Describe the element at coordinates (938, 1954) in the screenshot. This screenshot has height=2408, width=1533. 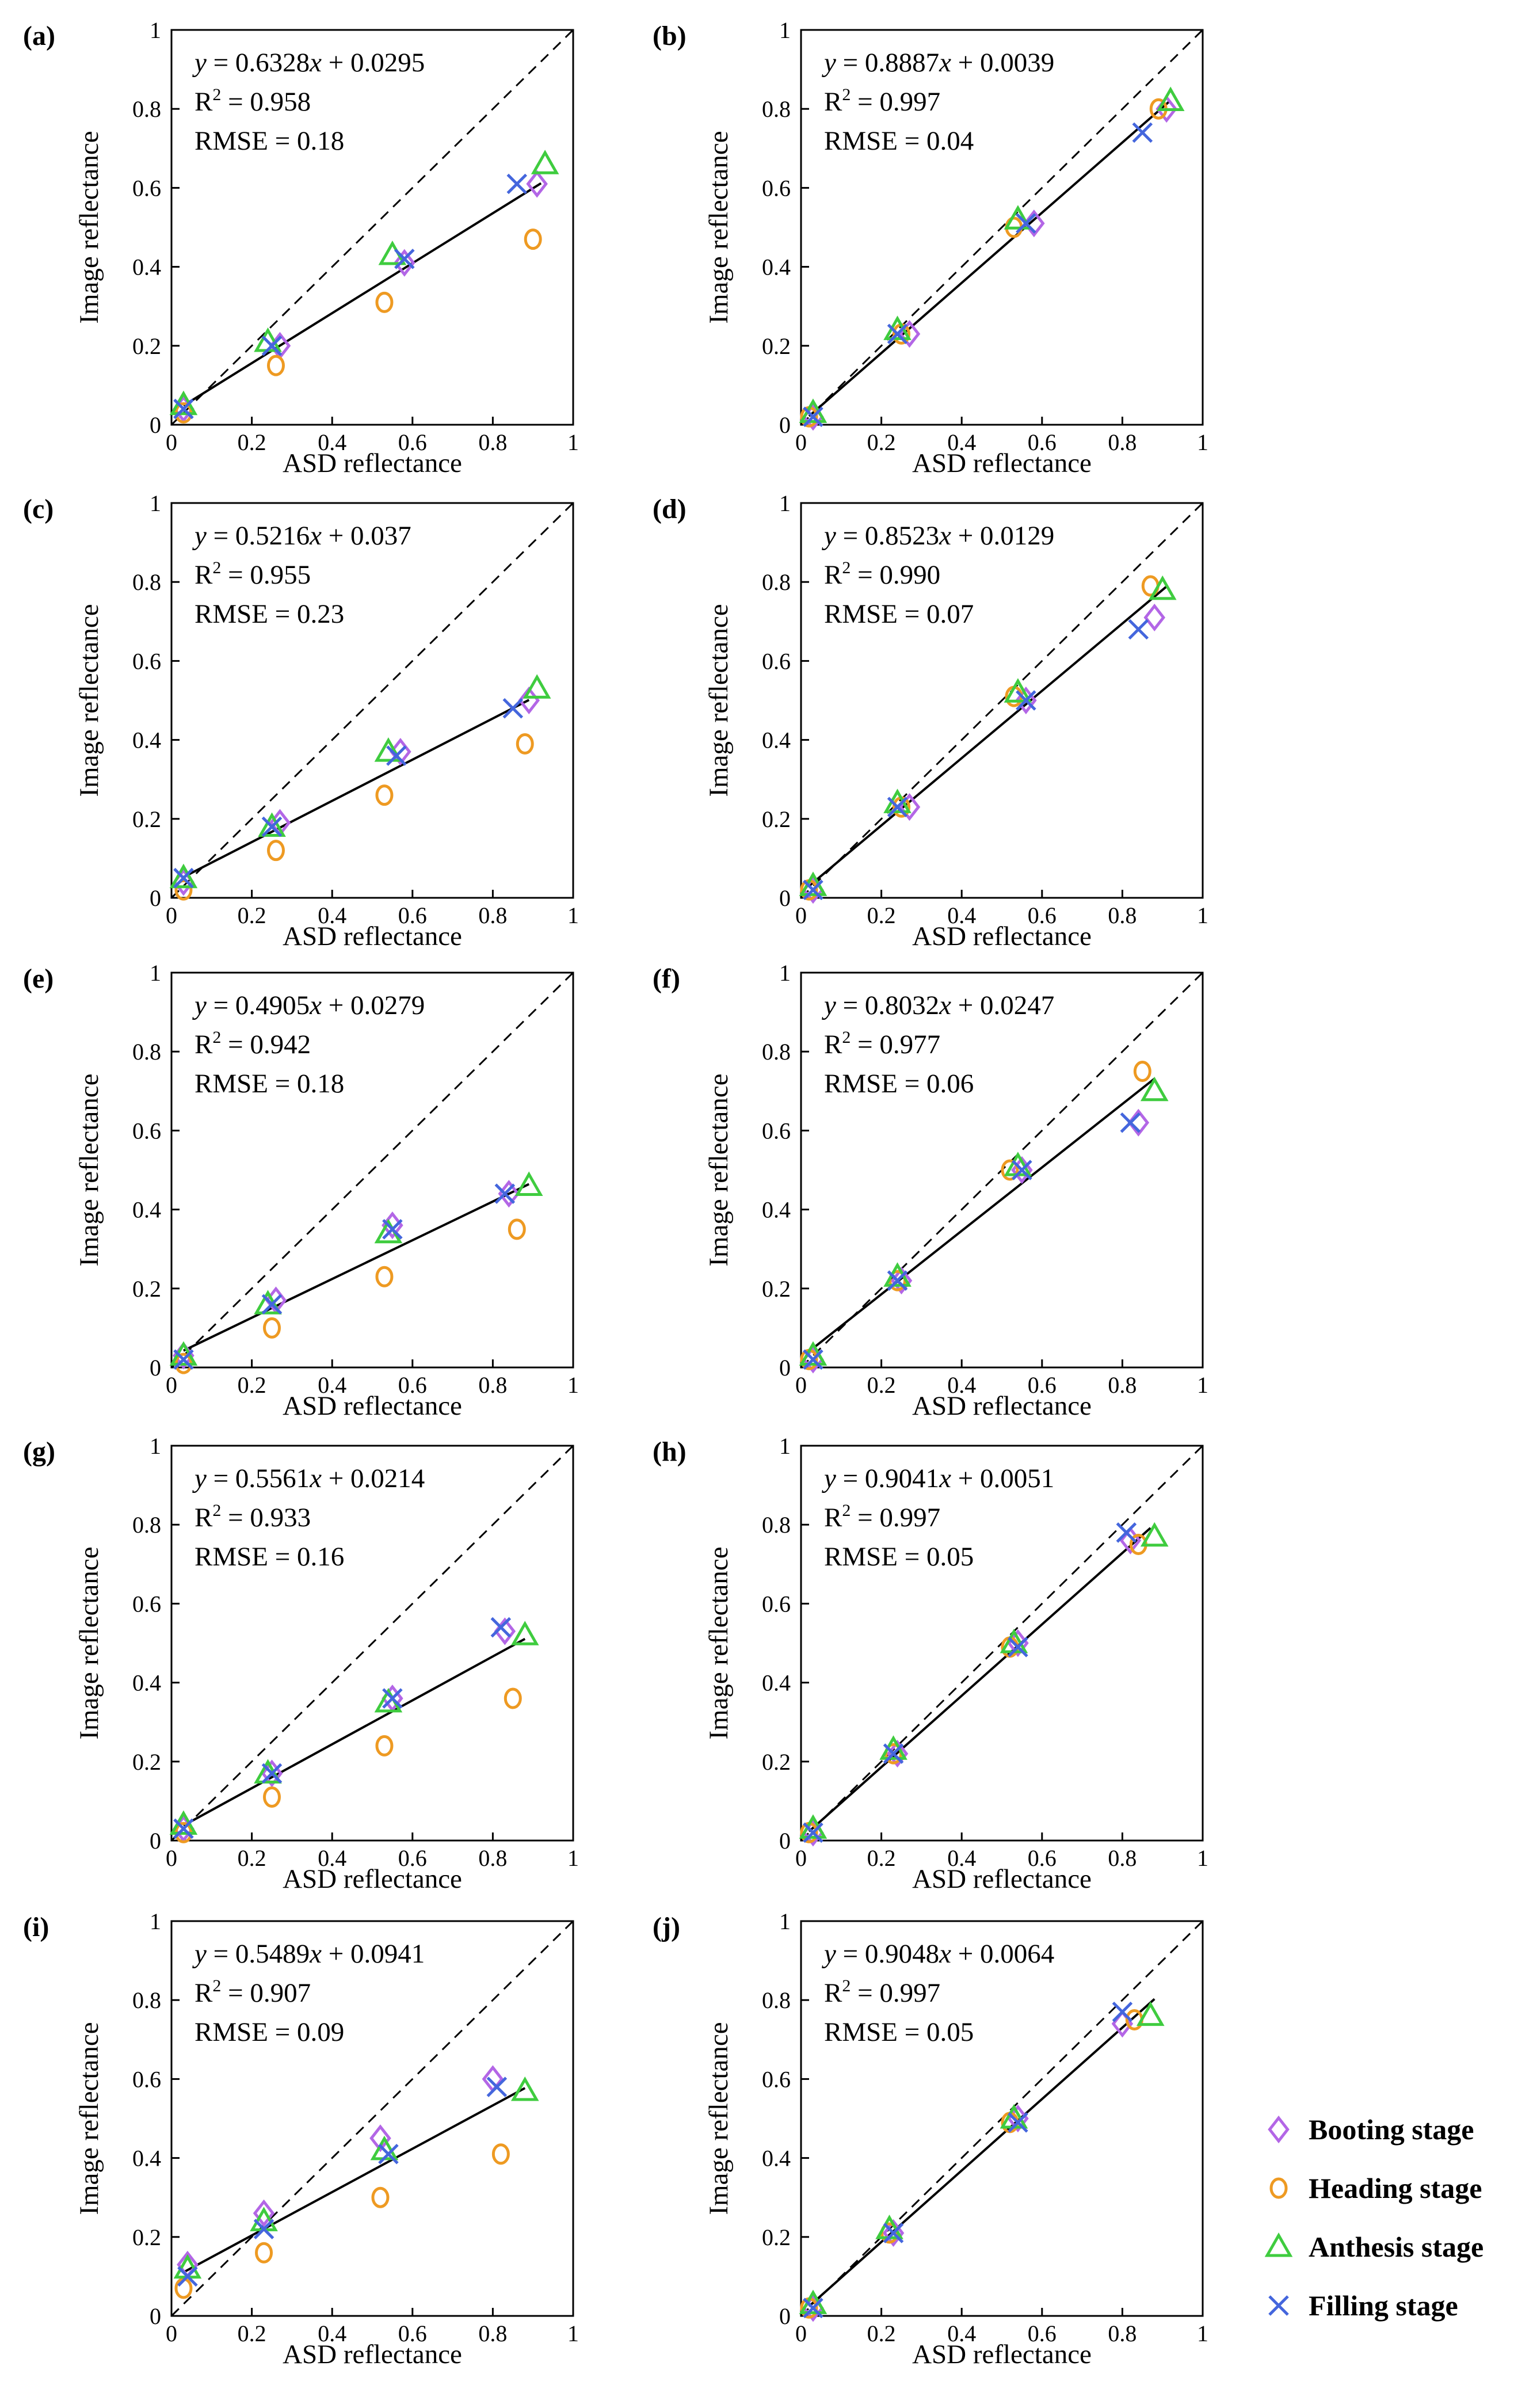
I see `regression-equation: y = 0.9048x + 0.0064` at that location.